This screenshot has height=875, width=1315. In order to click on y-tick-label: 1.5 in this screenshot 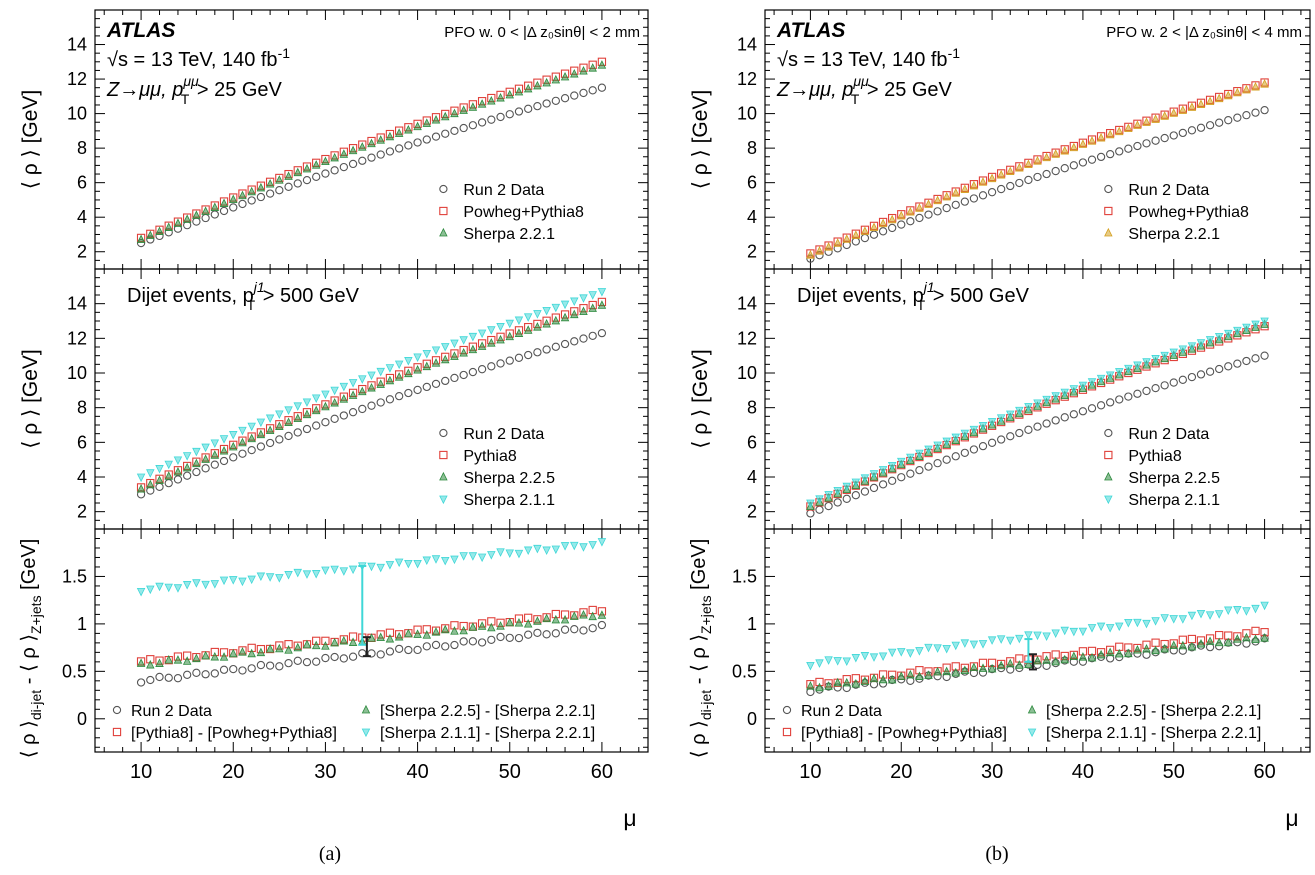, I will do `click(74, 576)`.